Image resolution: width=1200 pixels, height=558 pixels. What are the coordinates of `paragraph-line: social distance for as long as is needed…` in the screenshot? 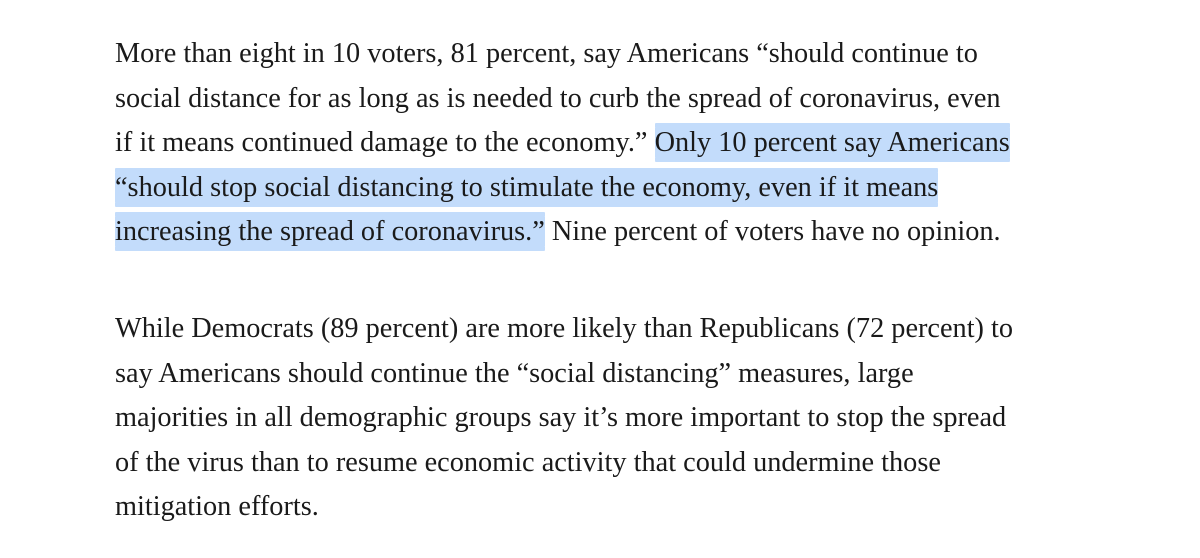 It's located at (558, 98).